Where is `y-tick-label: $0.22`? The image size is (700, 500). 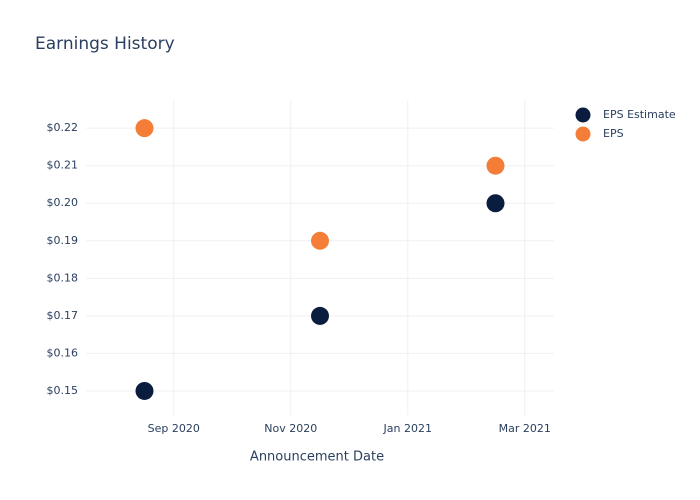
y-tick-label: $0.22 is located at coordinates (63, 127).